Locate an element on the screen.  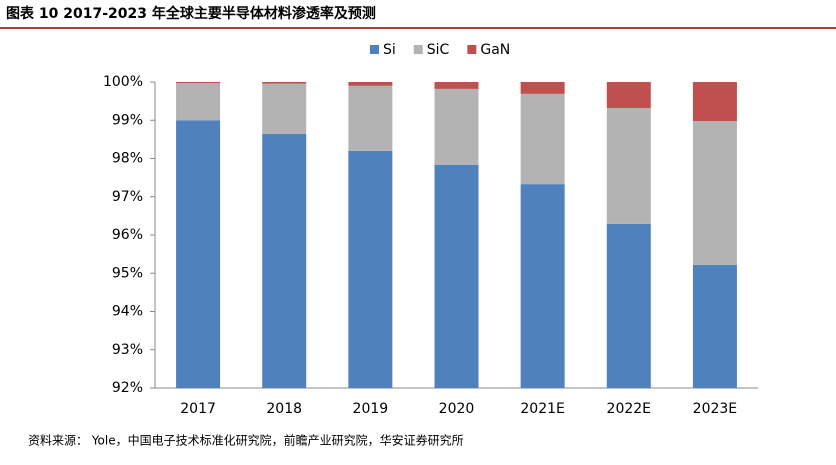
x-tick-label: 2021E is located at coordinates (542, 409).